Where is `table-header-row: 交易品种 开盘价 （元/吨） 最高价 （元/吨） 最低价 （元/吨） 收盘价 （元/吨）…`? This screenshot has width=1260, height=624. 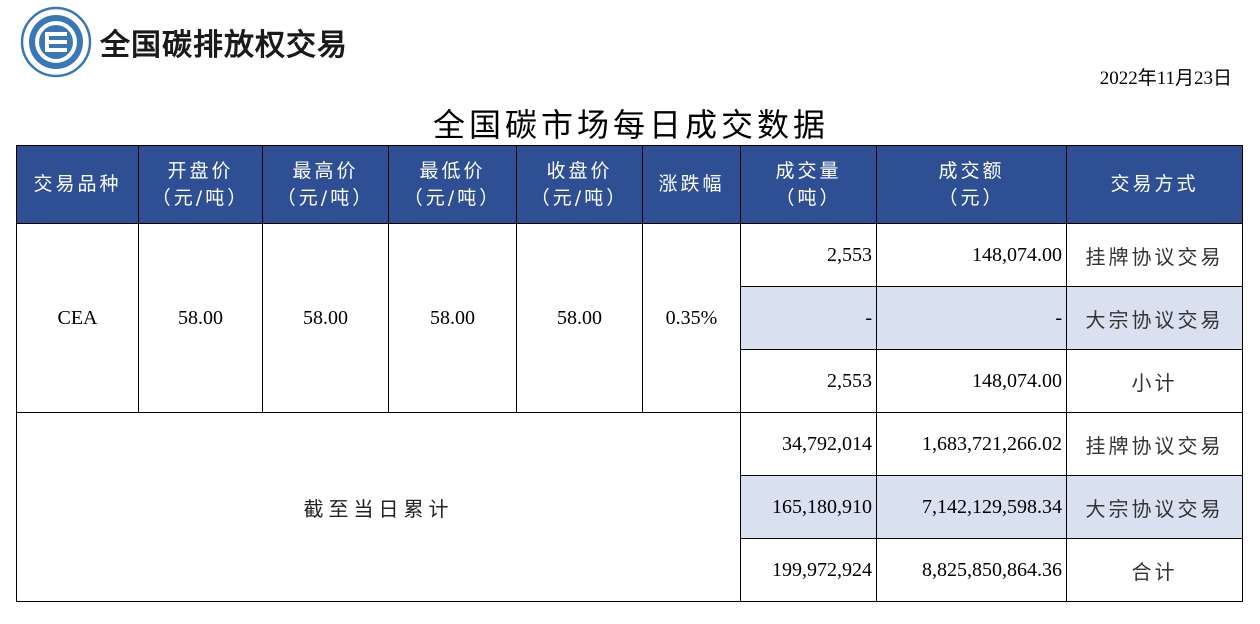
table-header-row: 交易品种 开盘价 （元/吨） 最高价 （元/吨） 最低价 （元/吨） 收盘价 （元/吨）… is located at coordinates (629, 184).